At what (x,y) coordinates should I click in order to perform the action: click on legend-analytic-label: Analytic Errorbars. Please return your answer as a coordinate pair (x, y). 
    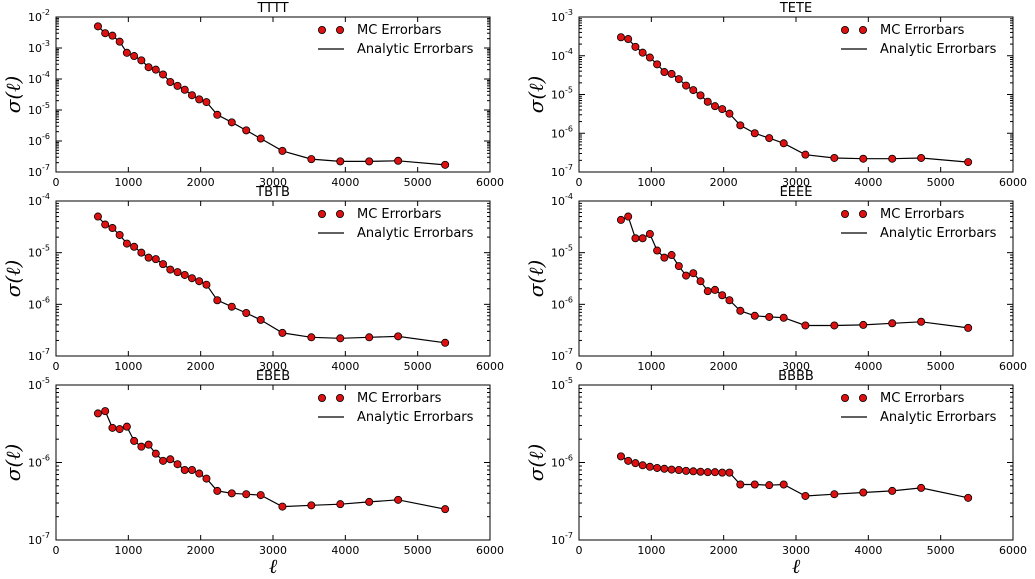
    Looking at the image, I should click on (938, 49).